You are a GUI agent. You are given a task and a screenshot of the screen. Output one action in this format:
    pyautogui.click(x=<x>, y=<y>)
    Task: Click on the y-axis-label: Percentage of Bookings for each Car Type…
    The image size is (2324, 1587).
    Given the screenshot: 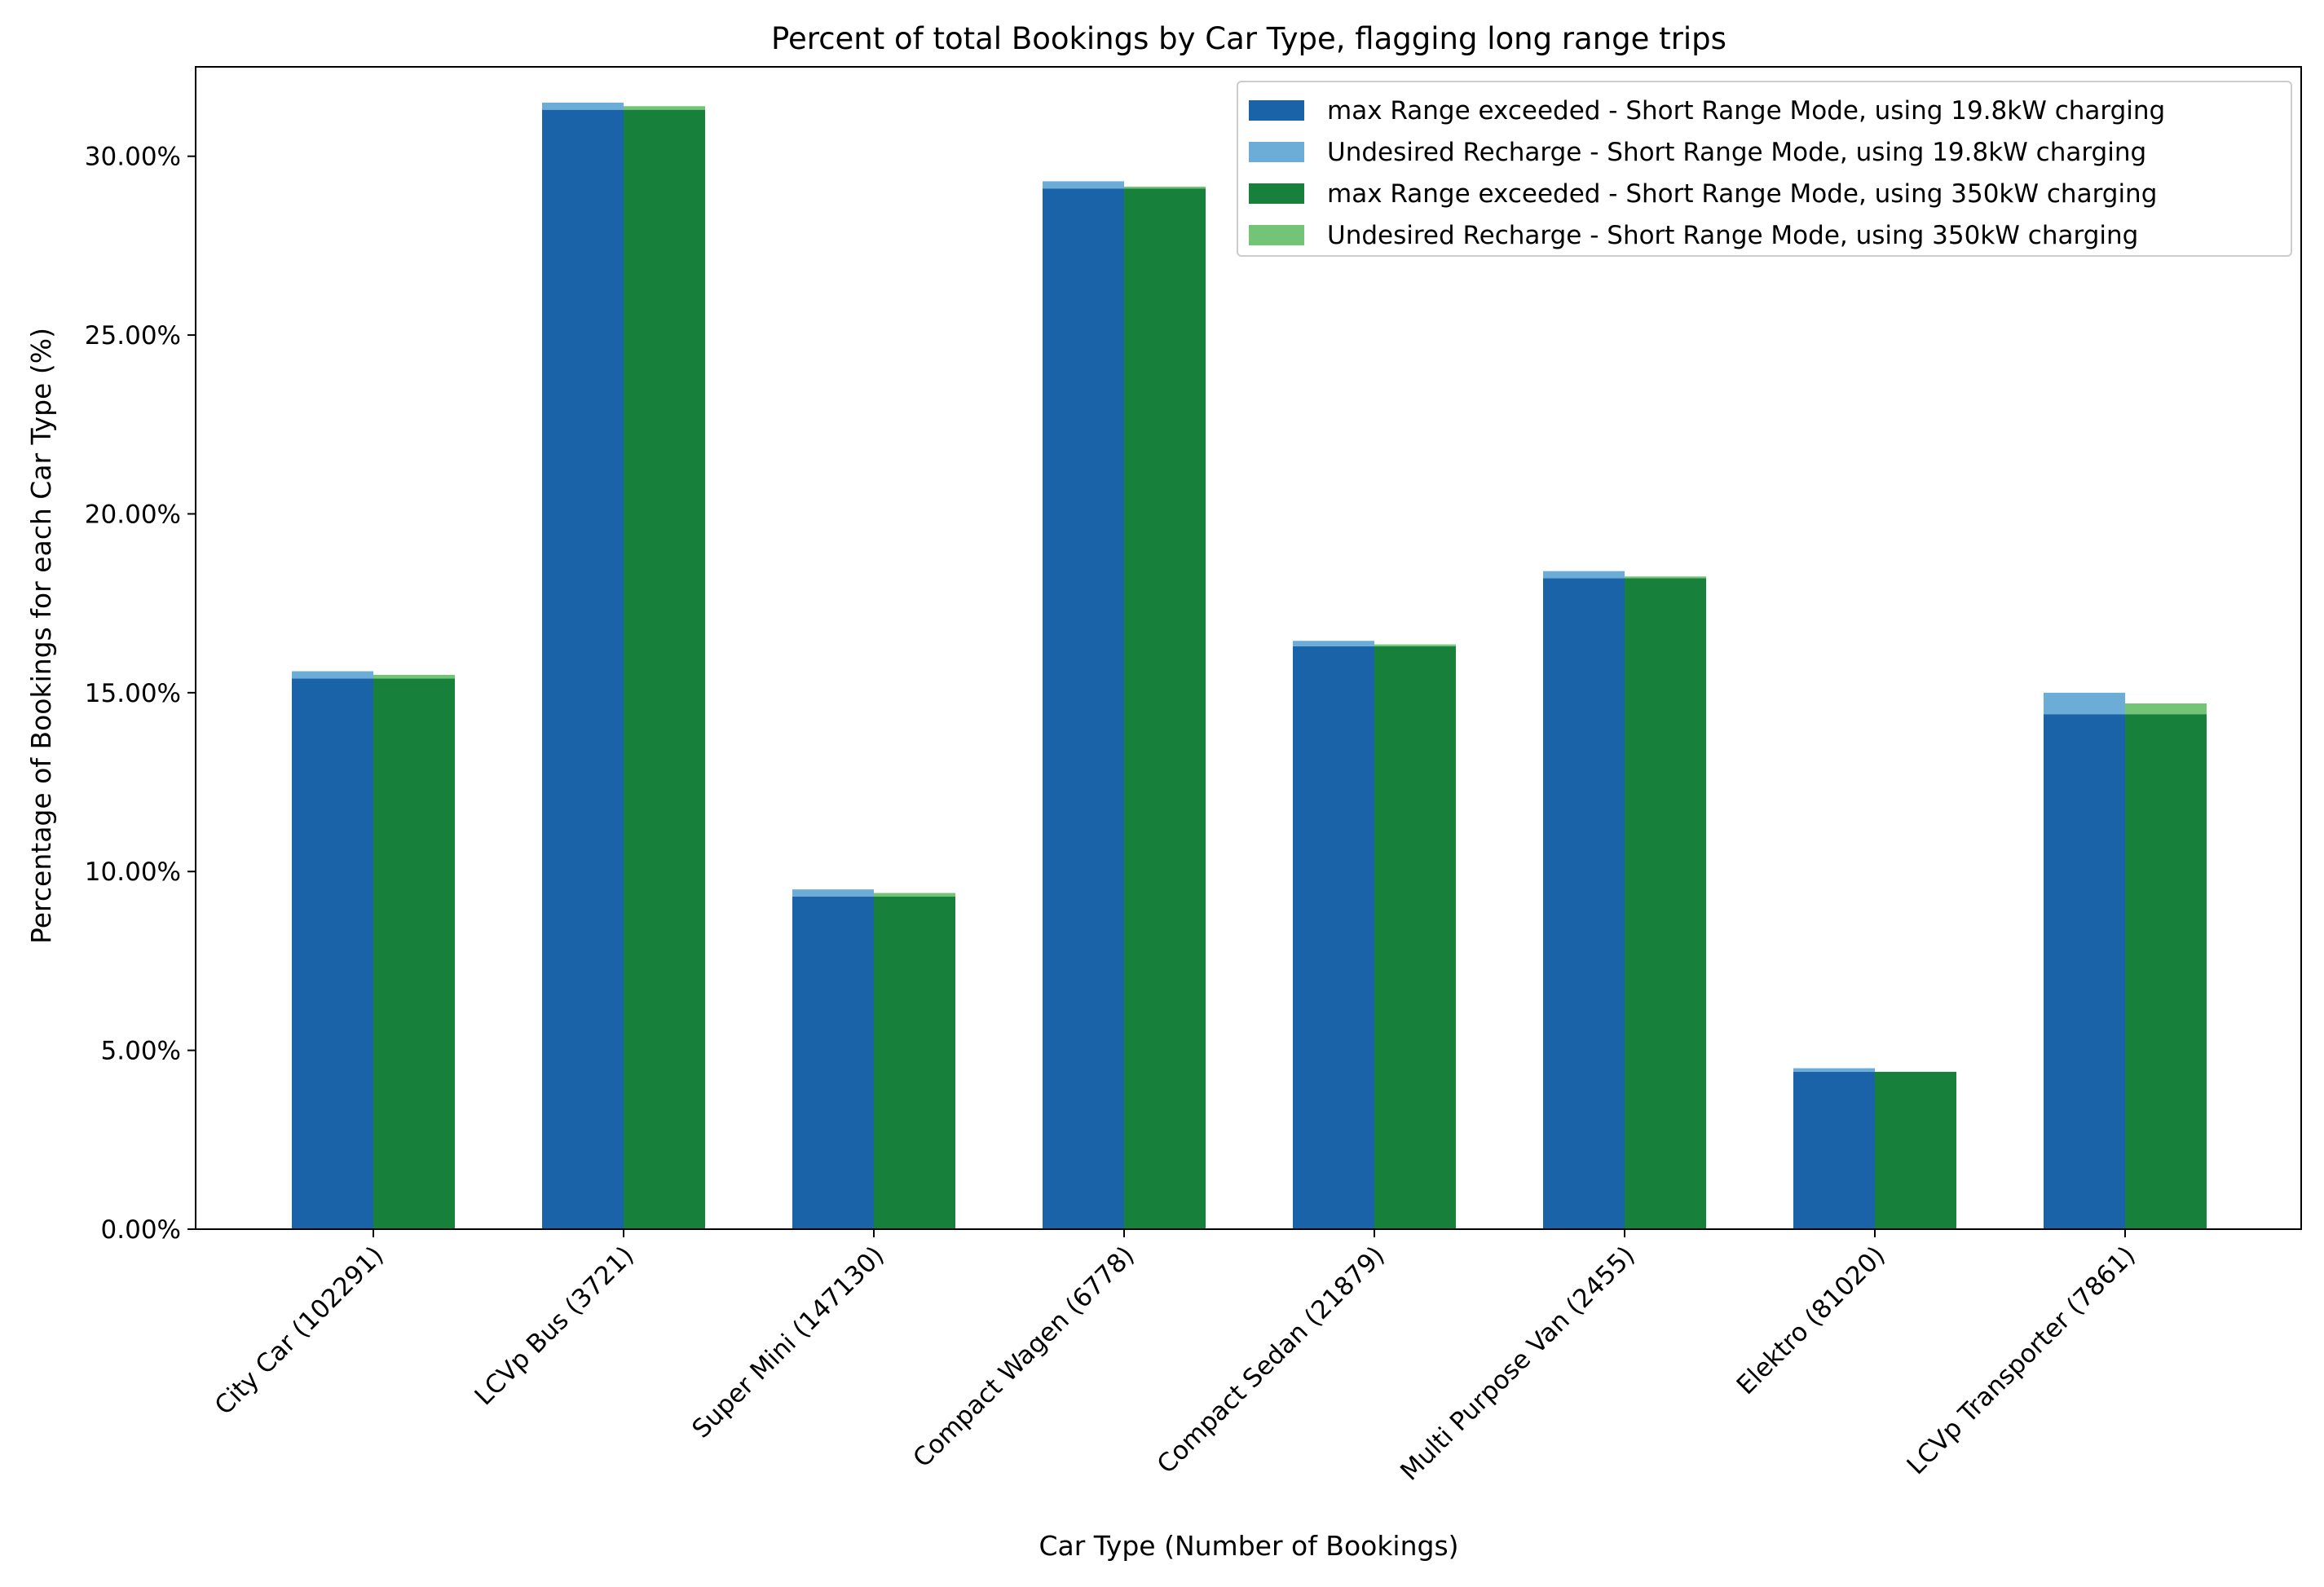 What is the action you would take?
    pyautogui.click(x=41, y=636)
    